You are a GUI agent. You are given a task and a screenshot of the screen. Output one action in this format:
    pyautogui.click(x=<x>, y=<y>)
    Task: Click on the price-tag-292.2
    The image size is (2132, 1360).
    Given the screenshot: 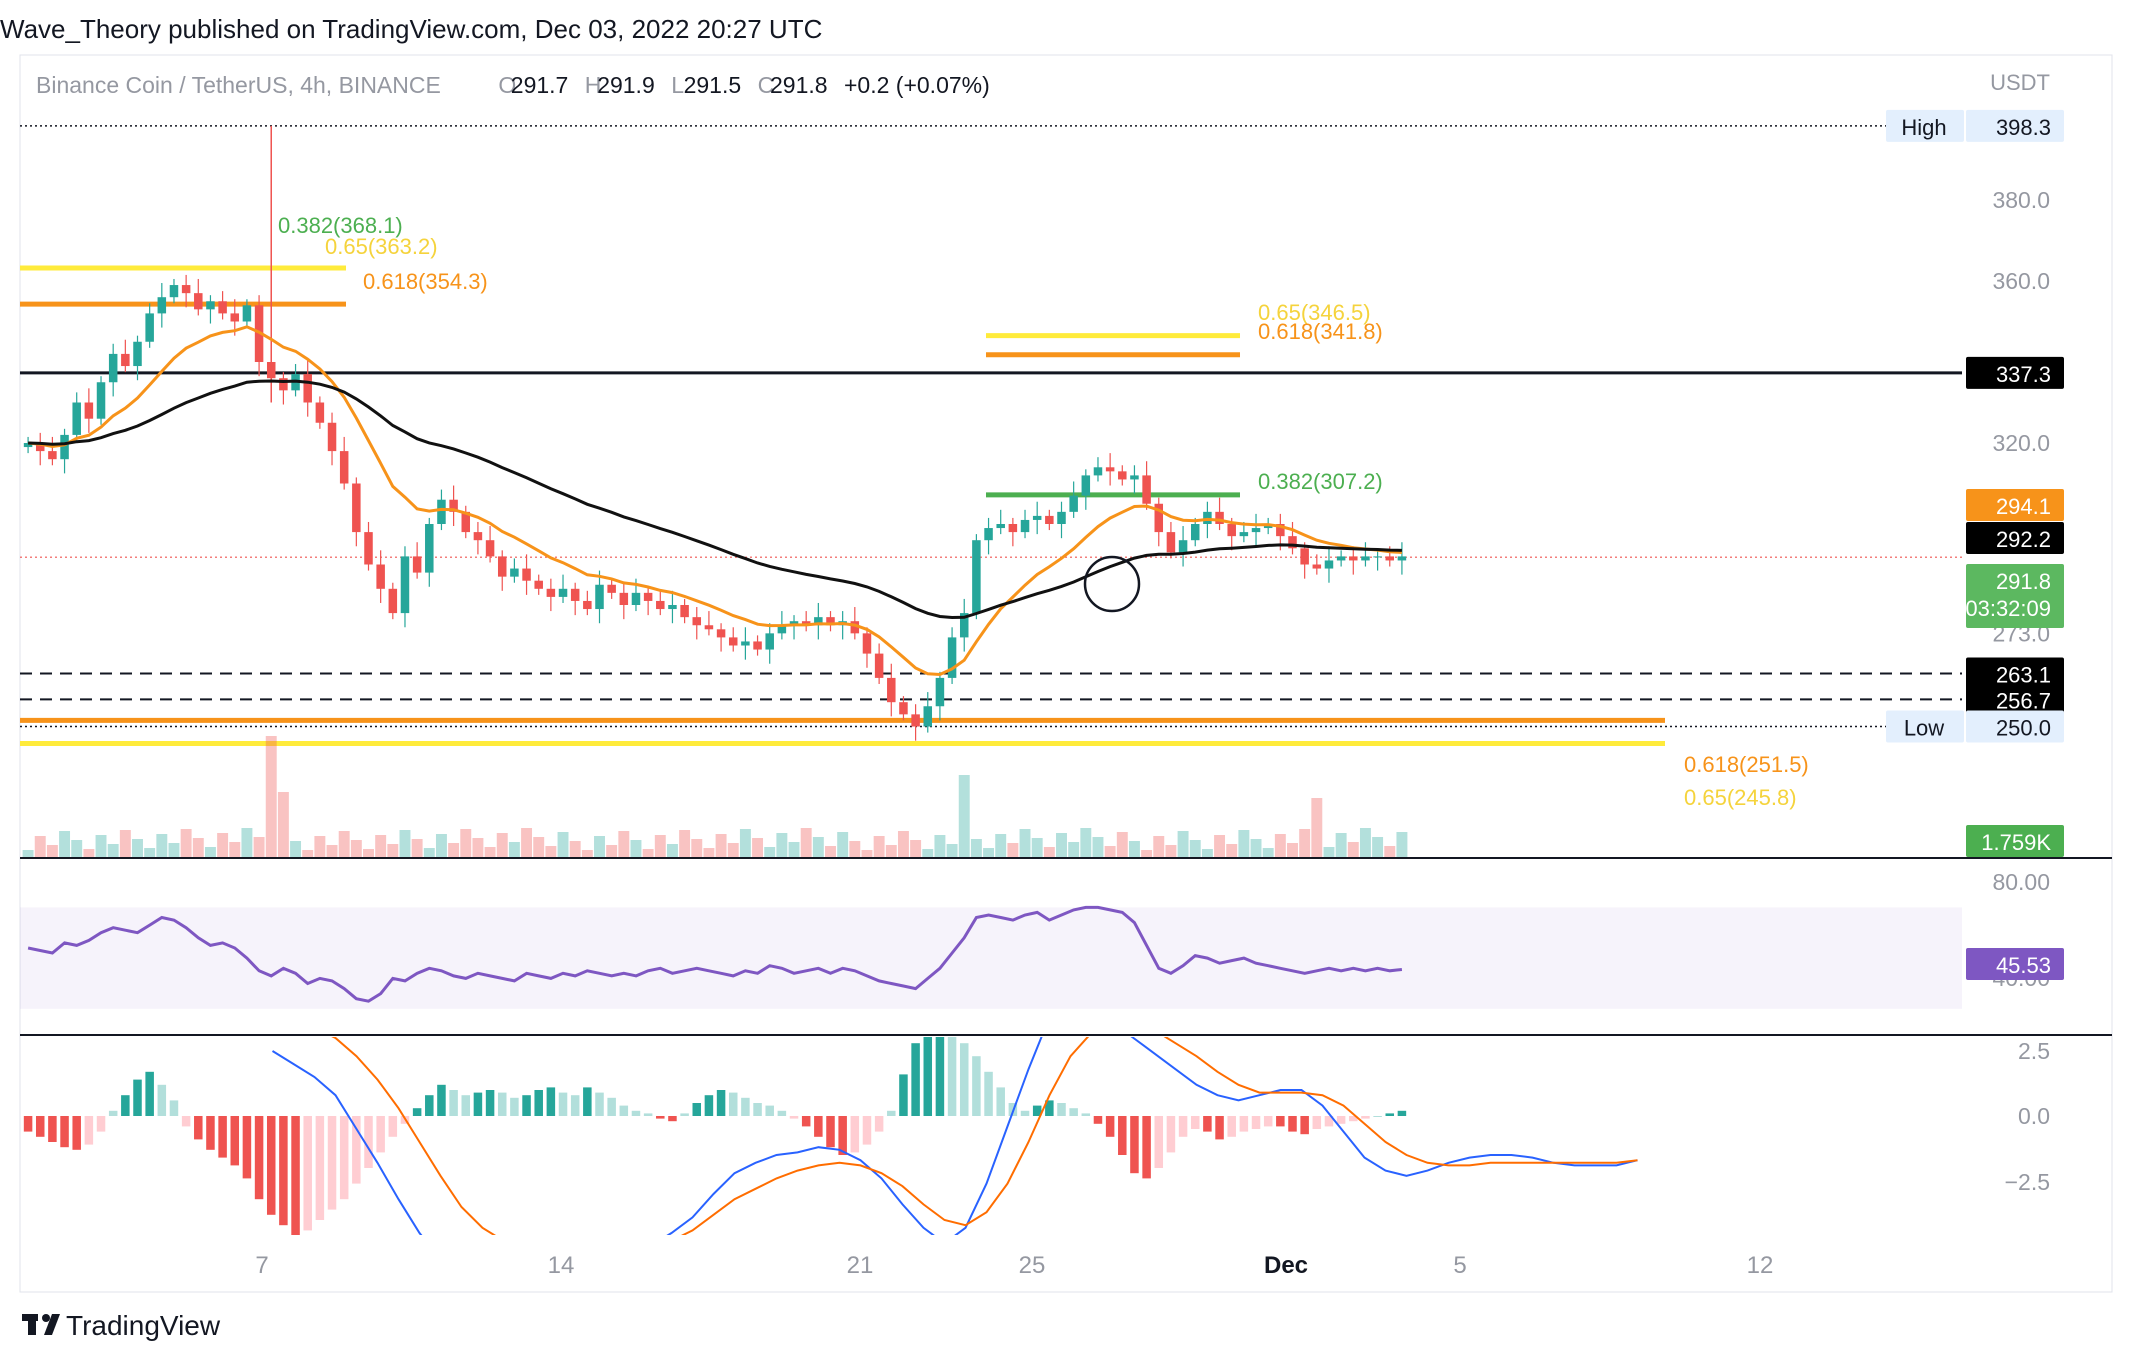 What is the action you would take?
    pyautogui.click(x=2015, y=538)
    